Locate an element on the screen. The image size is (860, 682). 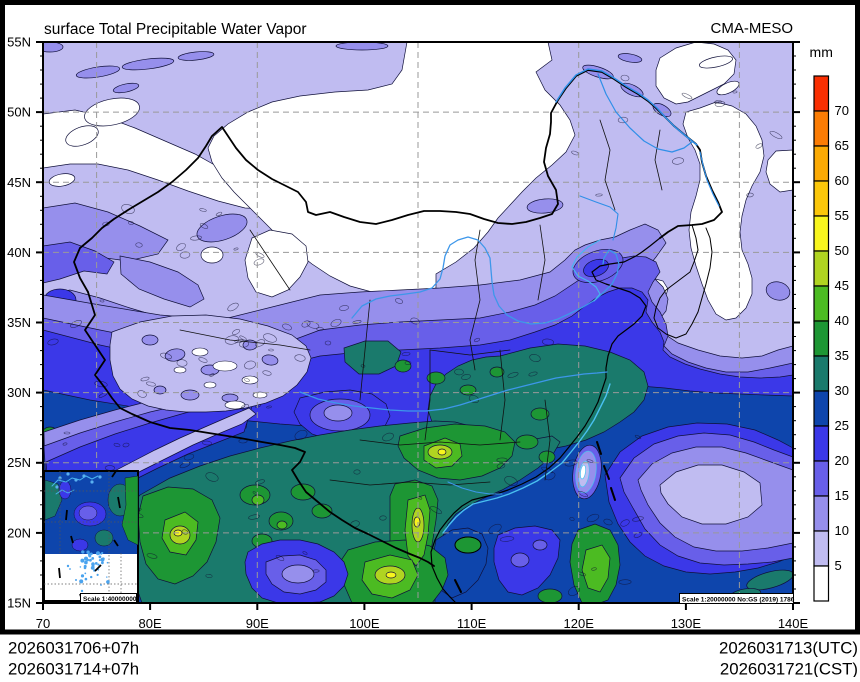
svg-text: 40N is located at coordinates (19, 252).